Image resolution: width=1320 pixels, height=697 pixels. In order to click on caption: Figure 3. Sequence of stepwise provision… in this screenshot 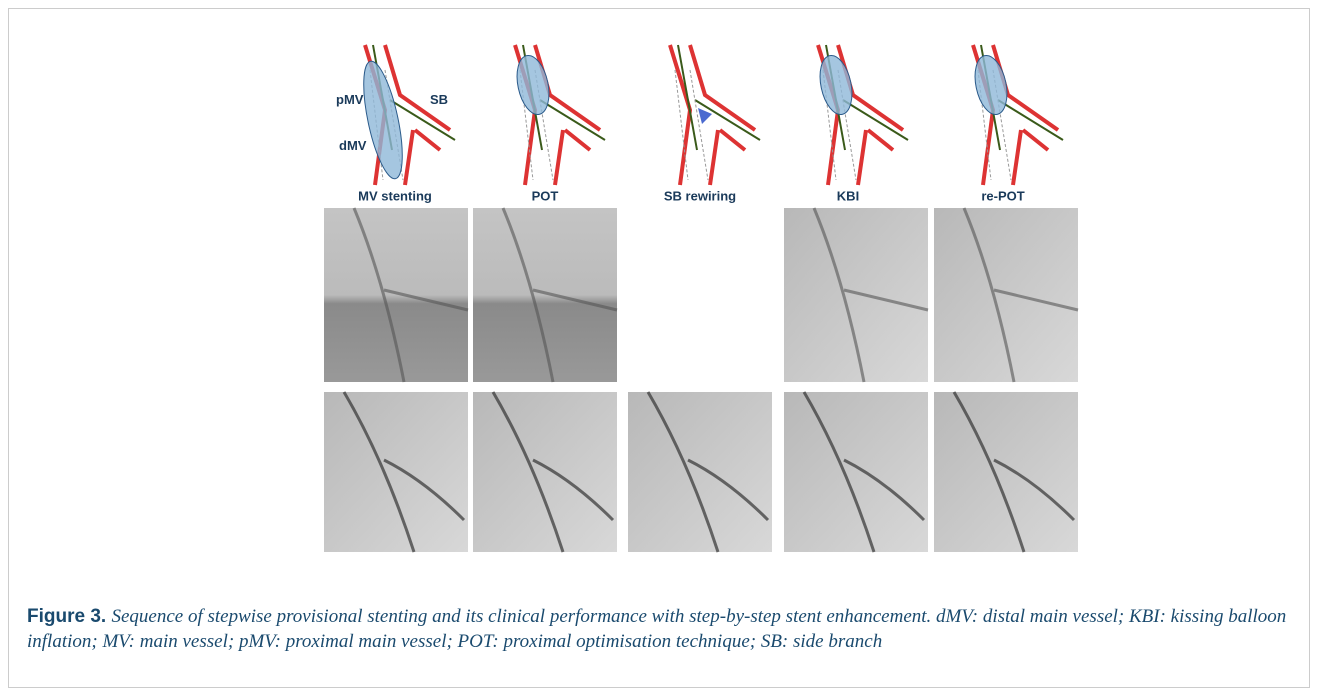, I will do `click(664, 629)`.